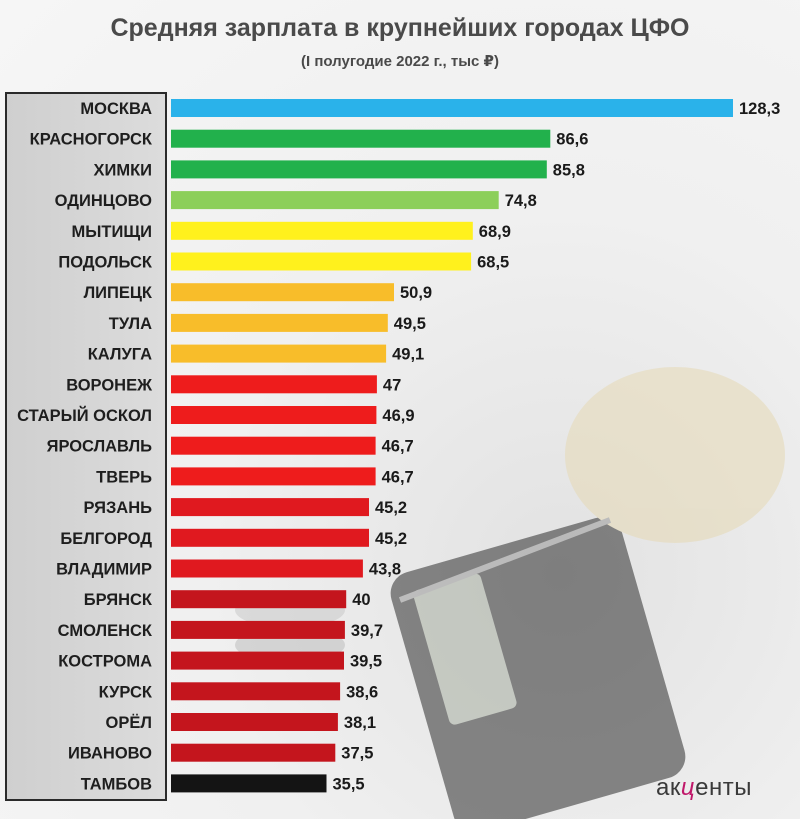  I want to click on value-label: 74,8, so click(521, 201).